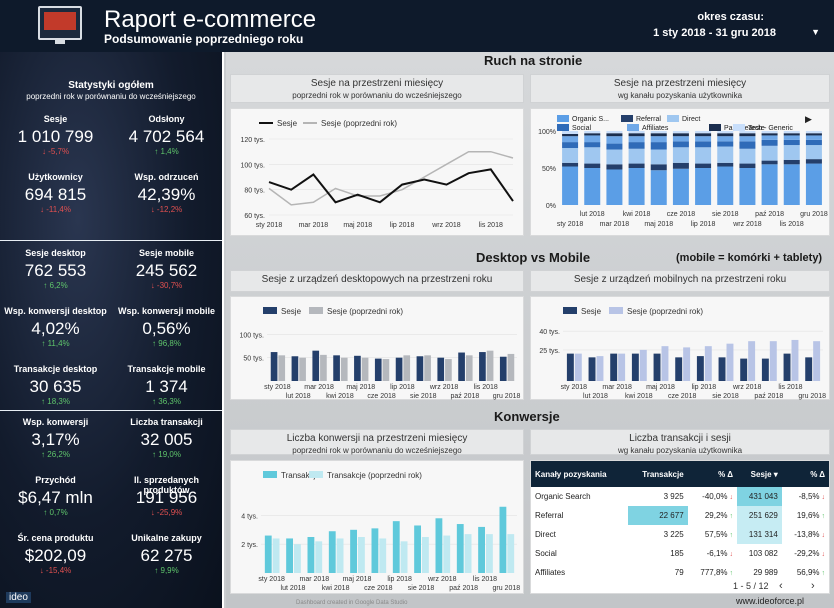 The width and height of the screenshot is (834, 608). Describe the element at coordinates (759, 474) in the screenshot. I see `table-header: Sesje ▾` at that location.